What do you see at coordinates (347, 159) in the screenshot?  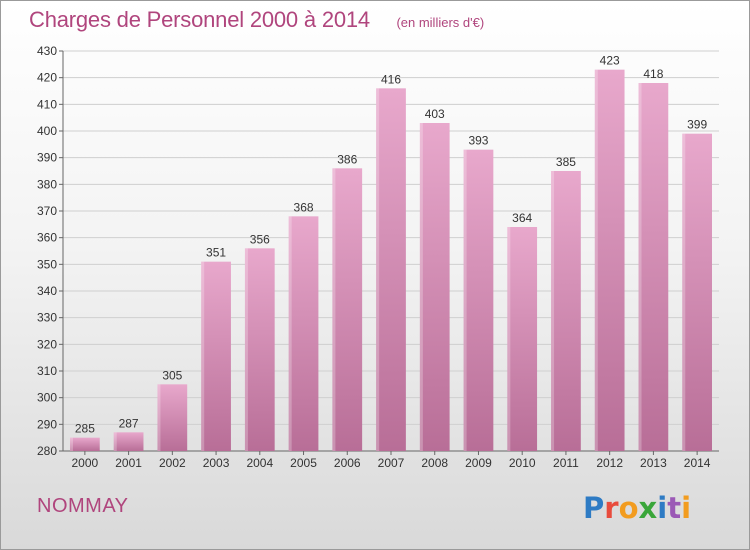 I see `bar-value-label: 386` at bounding box center [347, 159].